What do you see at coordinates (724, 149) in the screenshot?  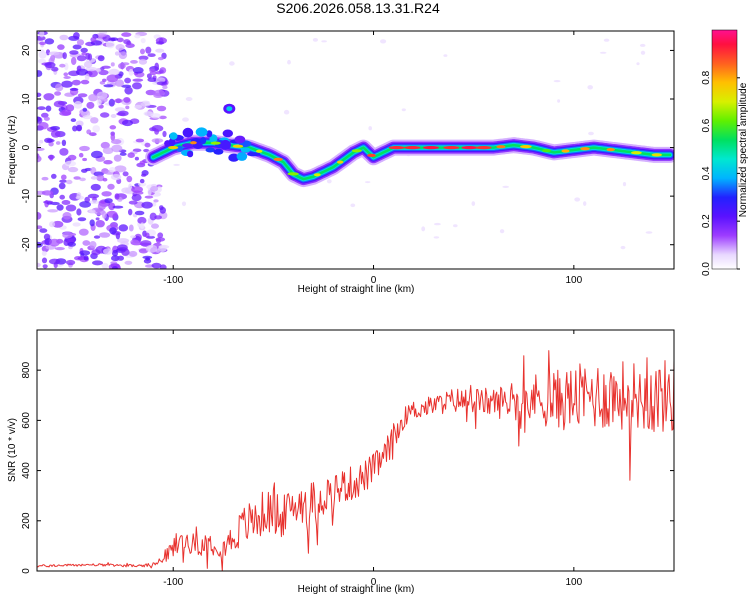 I see `colorbar-gradient` at bounding box center [724, 149].